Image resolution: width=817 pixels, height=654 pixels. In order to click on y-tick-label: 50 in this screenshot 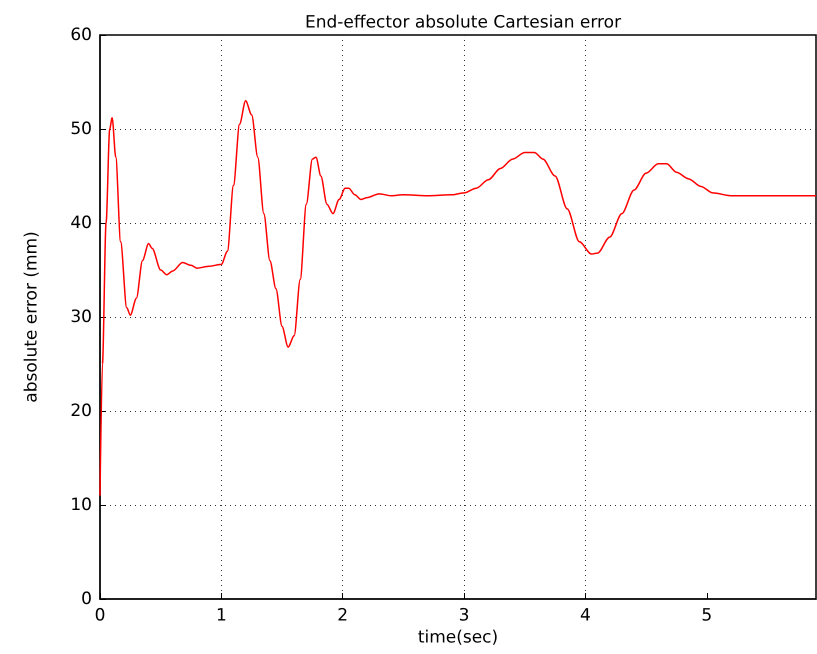, I will do `click(81, 129)`.